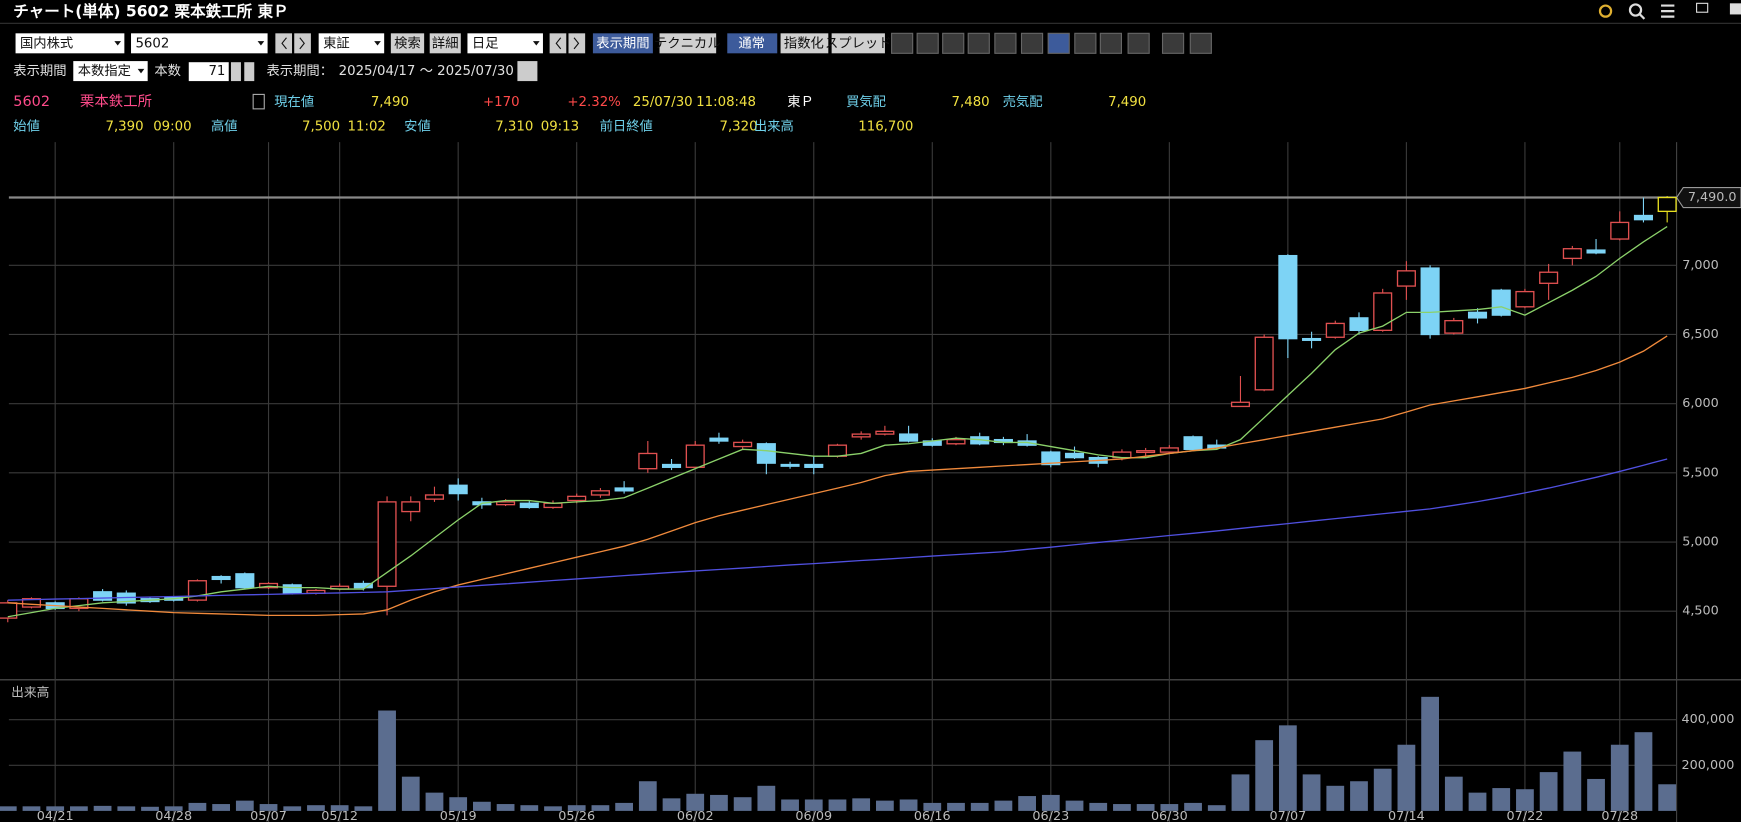  Describe the element at coordinates (1708, 765) in the screenshot. I see `y-tick-label: 200,000` at that location.